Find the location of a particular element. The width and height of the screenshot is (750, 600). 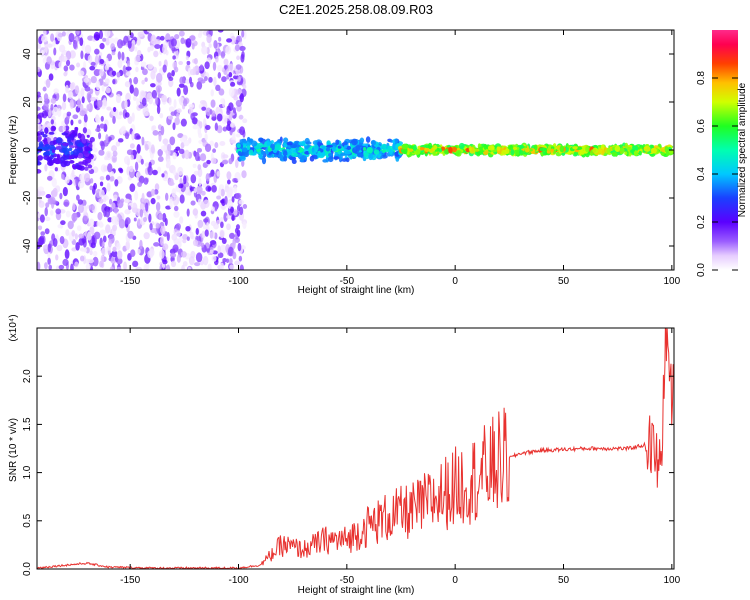

spectrogram-y-label: Frequency (Hz) is located at coordinates (13, 150).